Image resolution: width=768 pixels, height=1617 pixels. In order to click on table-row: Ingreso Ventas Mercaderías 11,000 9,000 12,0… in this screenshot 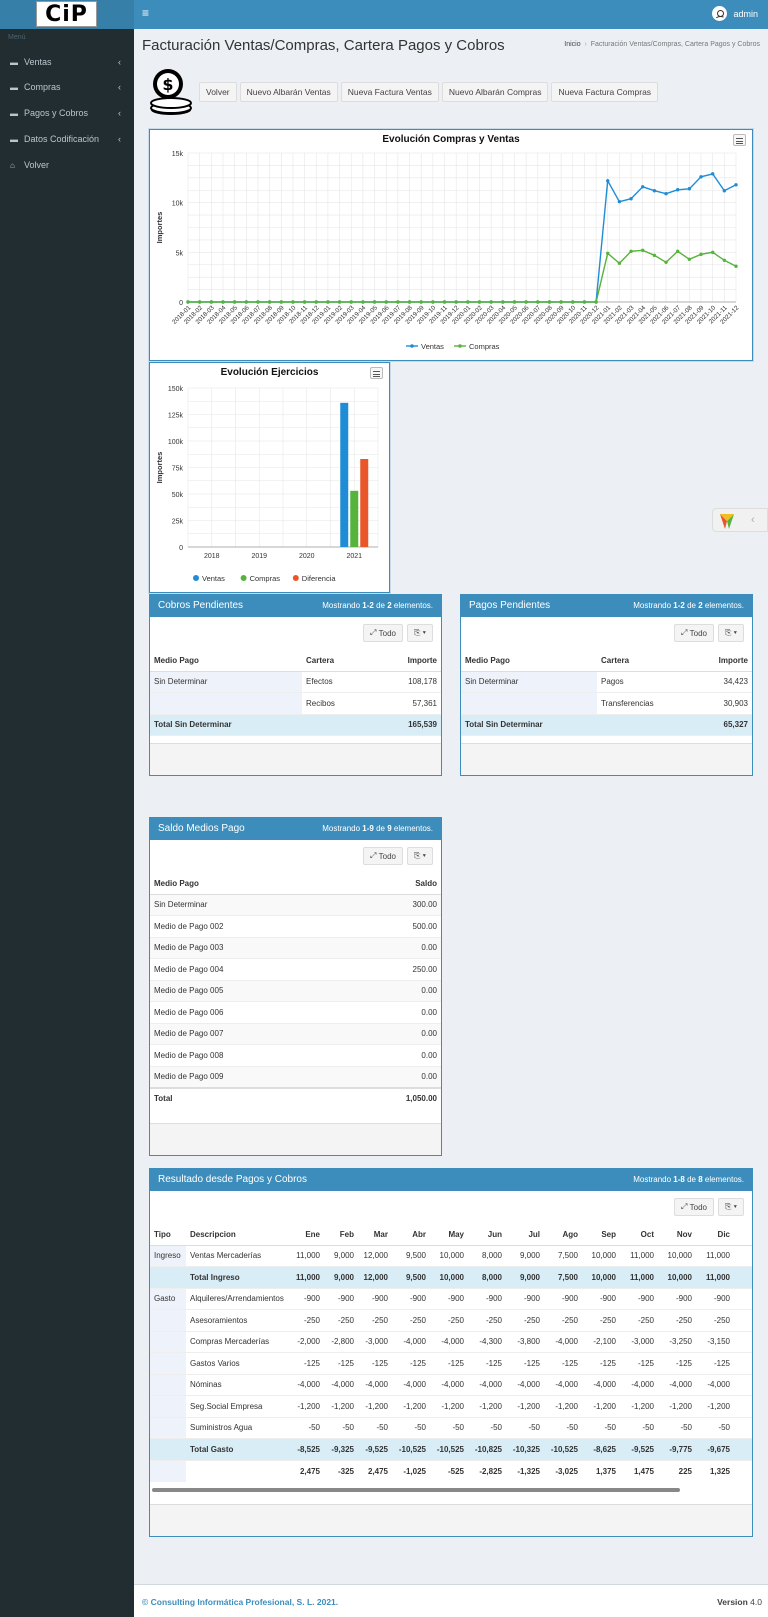, I will do `click(451, 1255)`.